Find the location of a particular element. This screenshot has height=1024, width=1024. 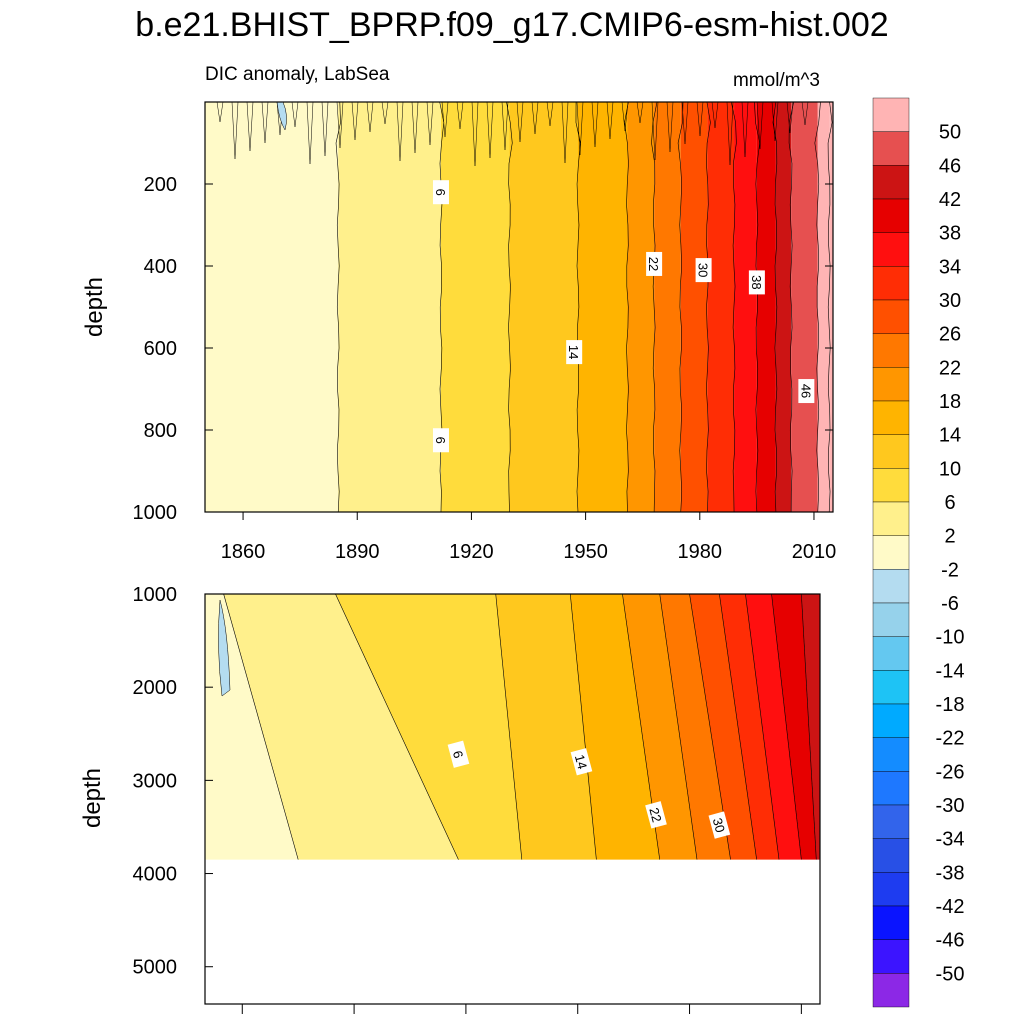

colorbar-label: -14 is located at coordinates (950, 671).